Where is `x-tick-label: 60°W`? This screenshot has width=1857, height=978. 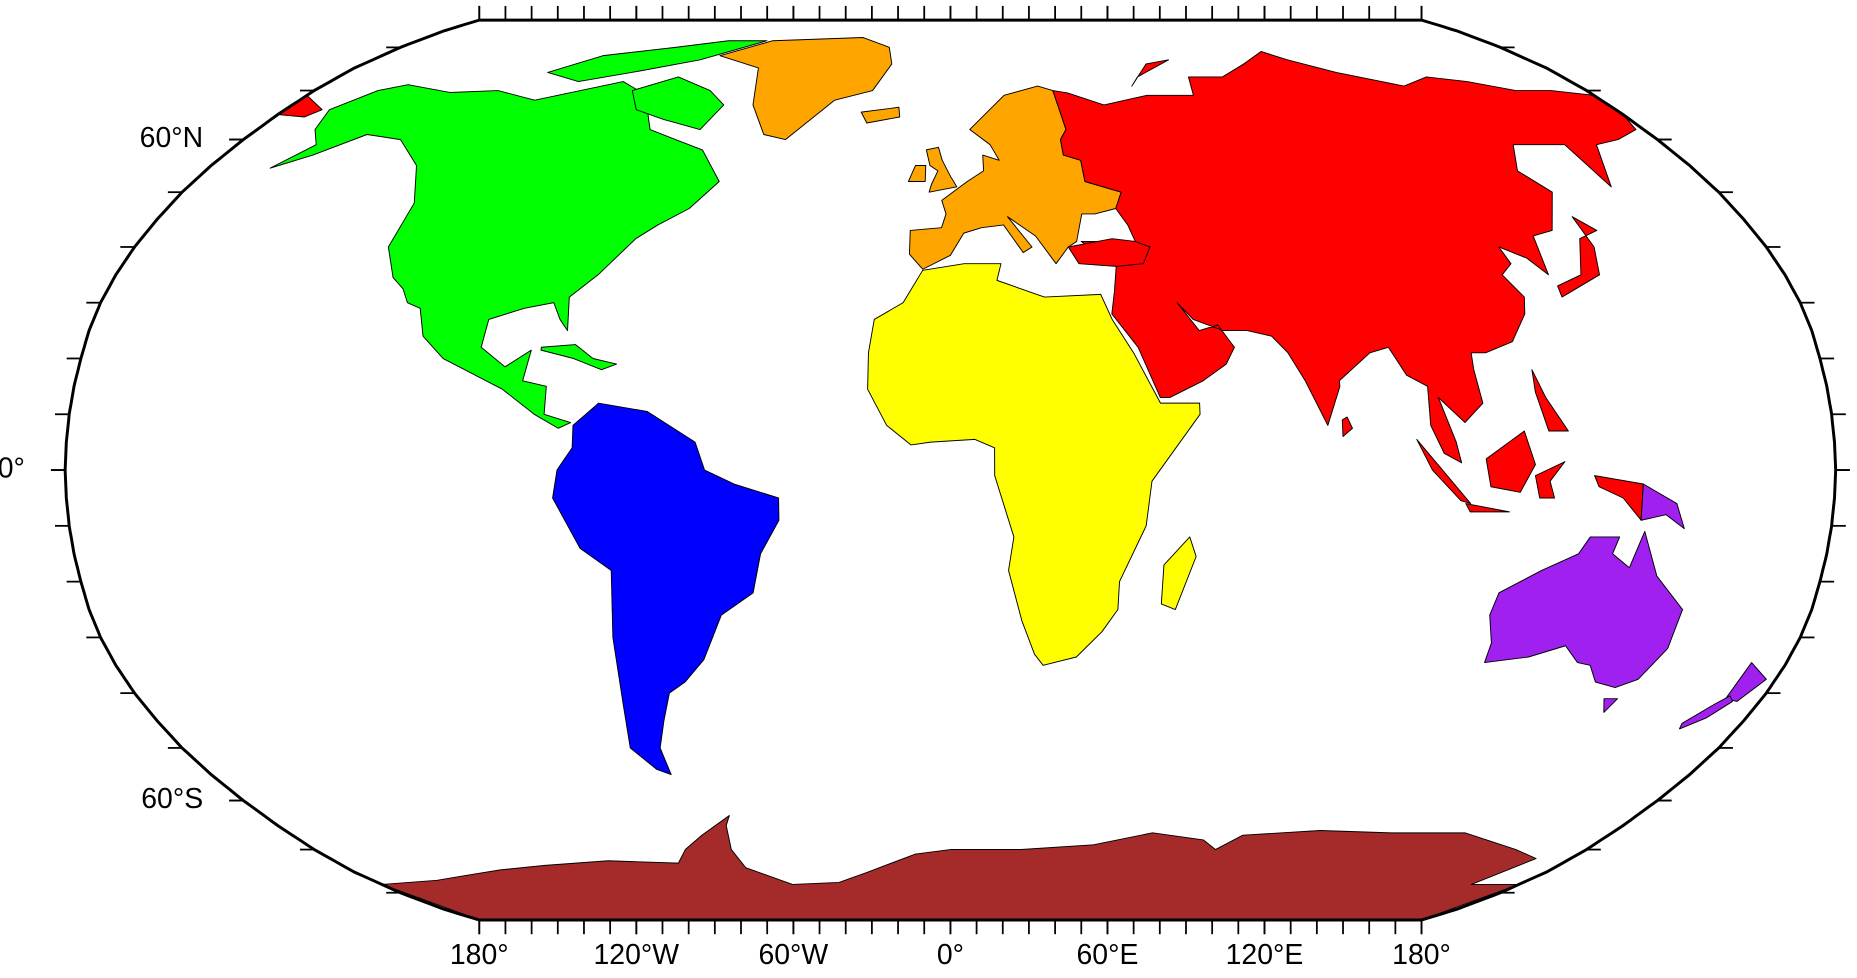 x-tick-label: 60°W is located at coordinates (793, 955).